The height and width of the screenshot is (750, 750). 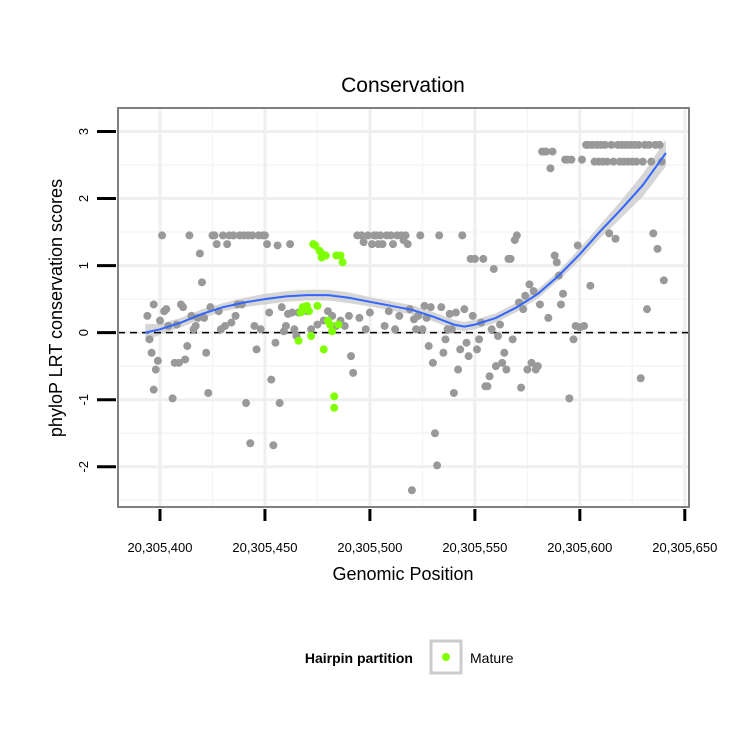 I want to click on x-axis-label: Genomic Position, so click(x=402, y=574).